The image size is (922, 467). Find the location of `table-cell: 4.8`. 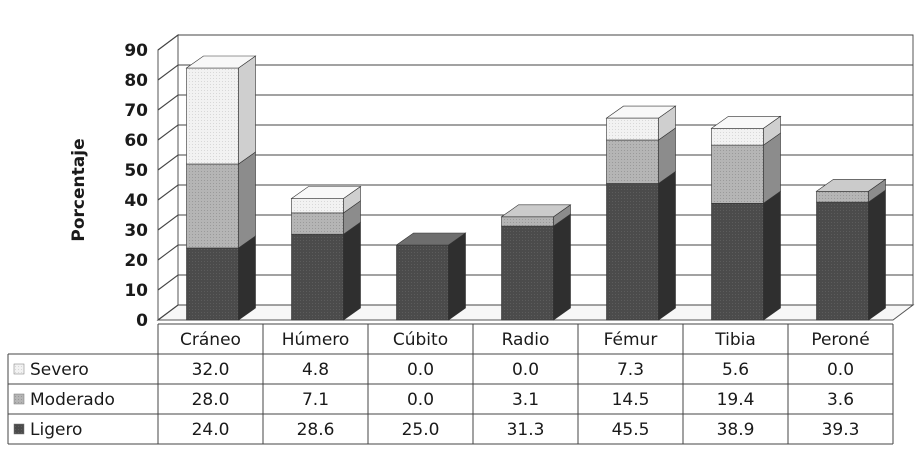

table-cell: 4.8 is located at coordinates (315, 370).